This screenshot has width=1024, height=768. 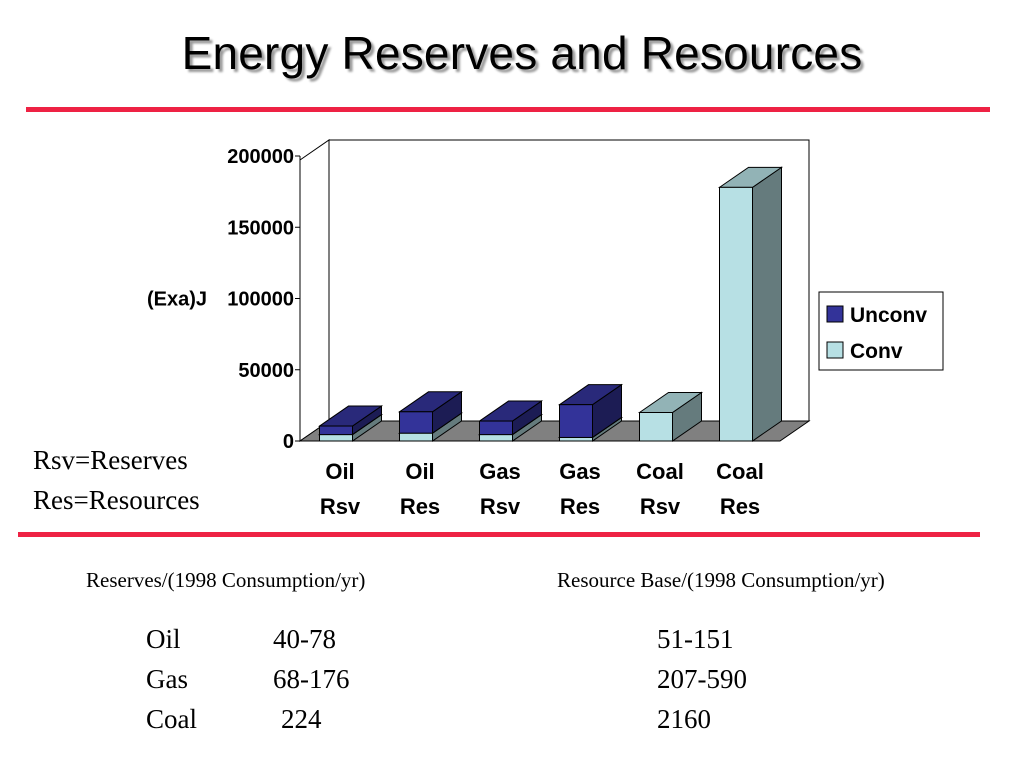 I want to click on y-tick-label: 200000, so click(x=260, y=157).